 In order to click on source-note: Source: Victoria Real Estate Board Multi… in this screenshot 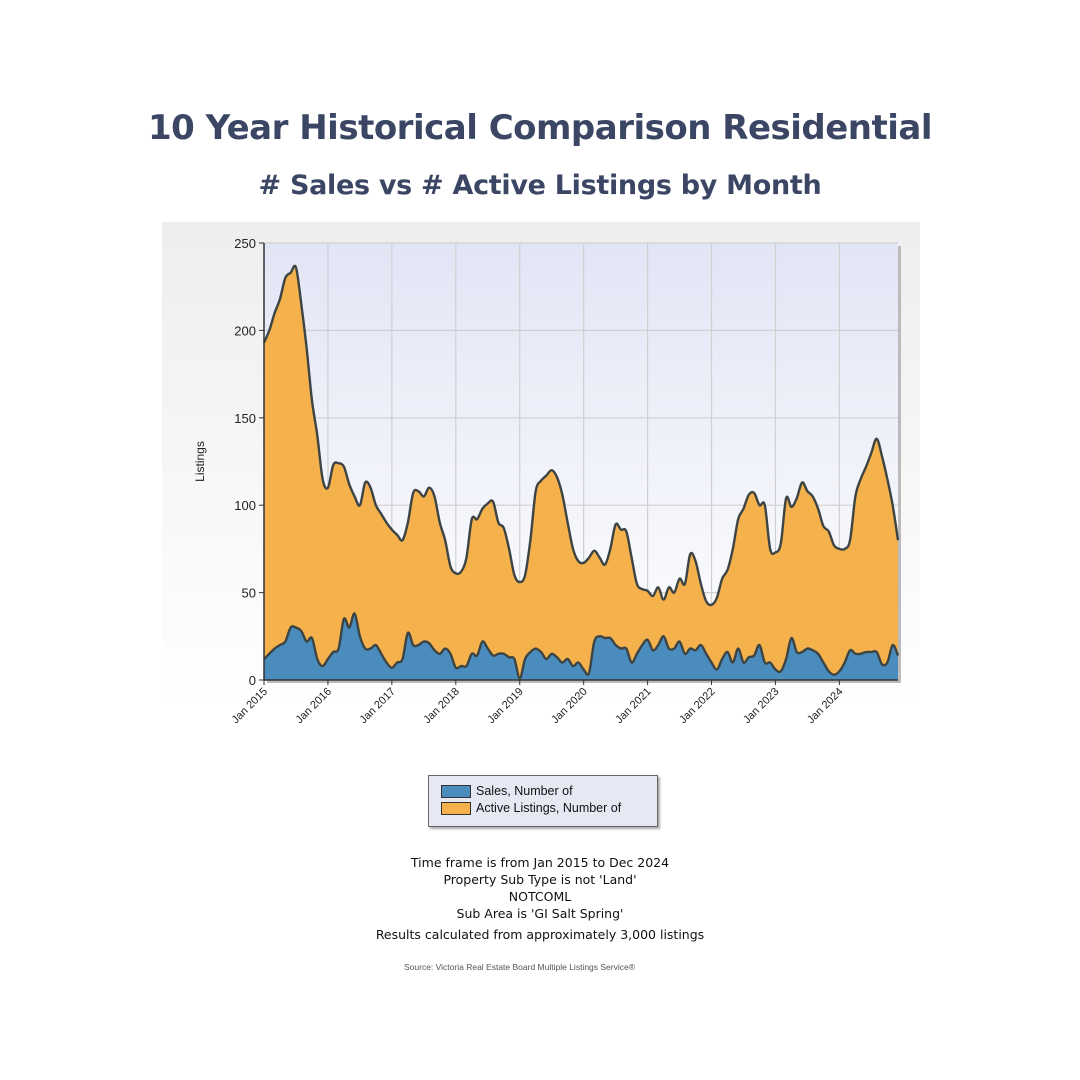, I will do `click(519, 967)`.